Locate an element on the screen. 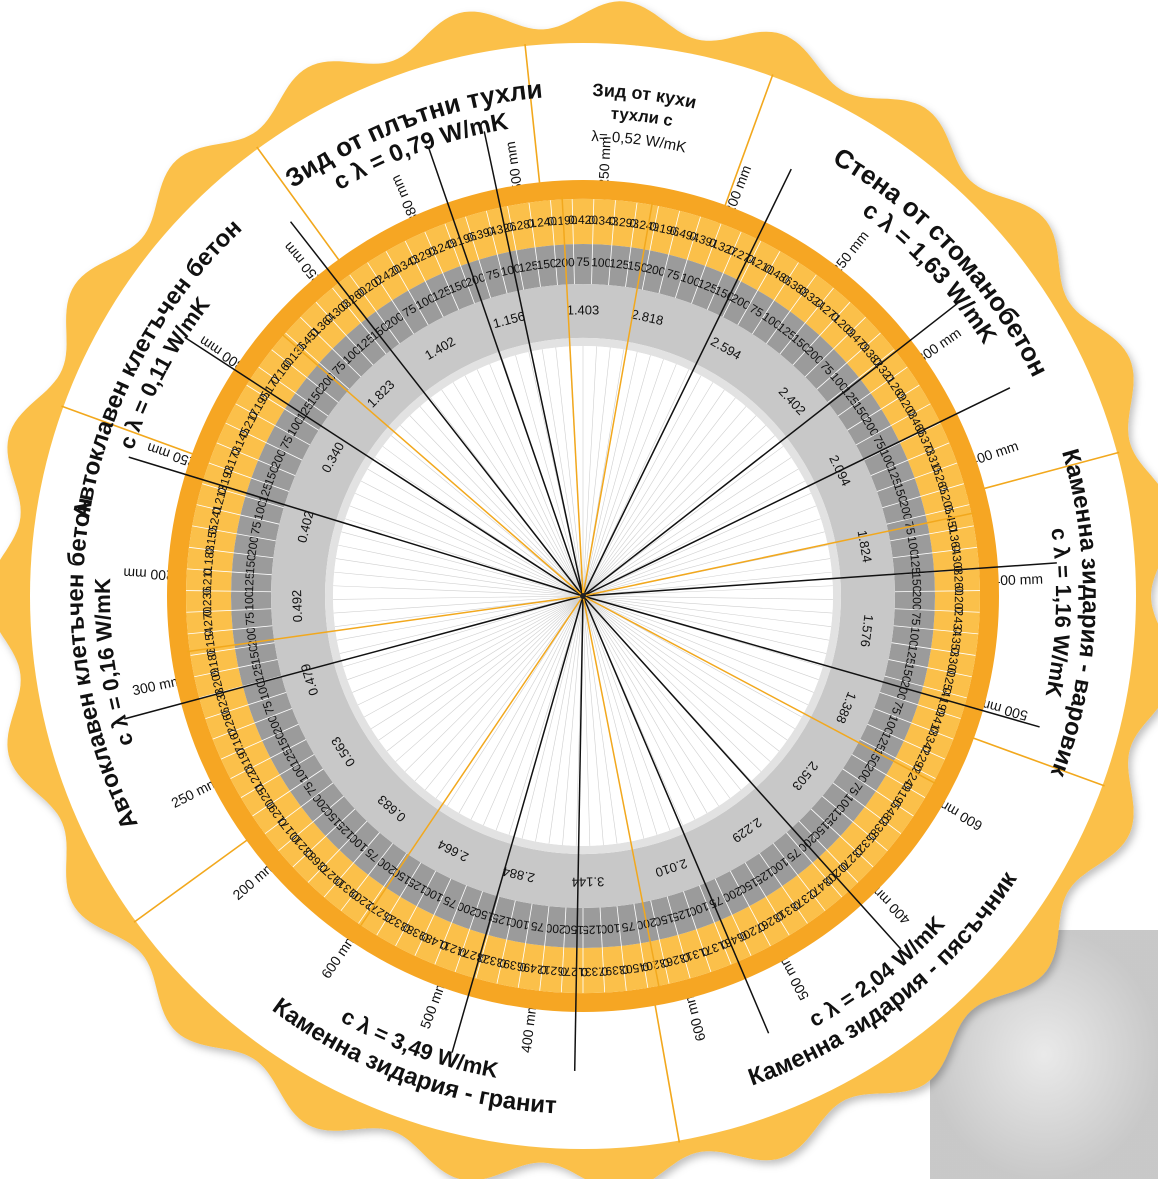  u-value-cell: 0.343 is located at coordinates (603, 221).